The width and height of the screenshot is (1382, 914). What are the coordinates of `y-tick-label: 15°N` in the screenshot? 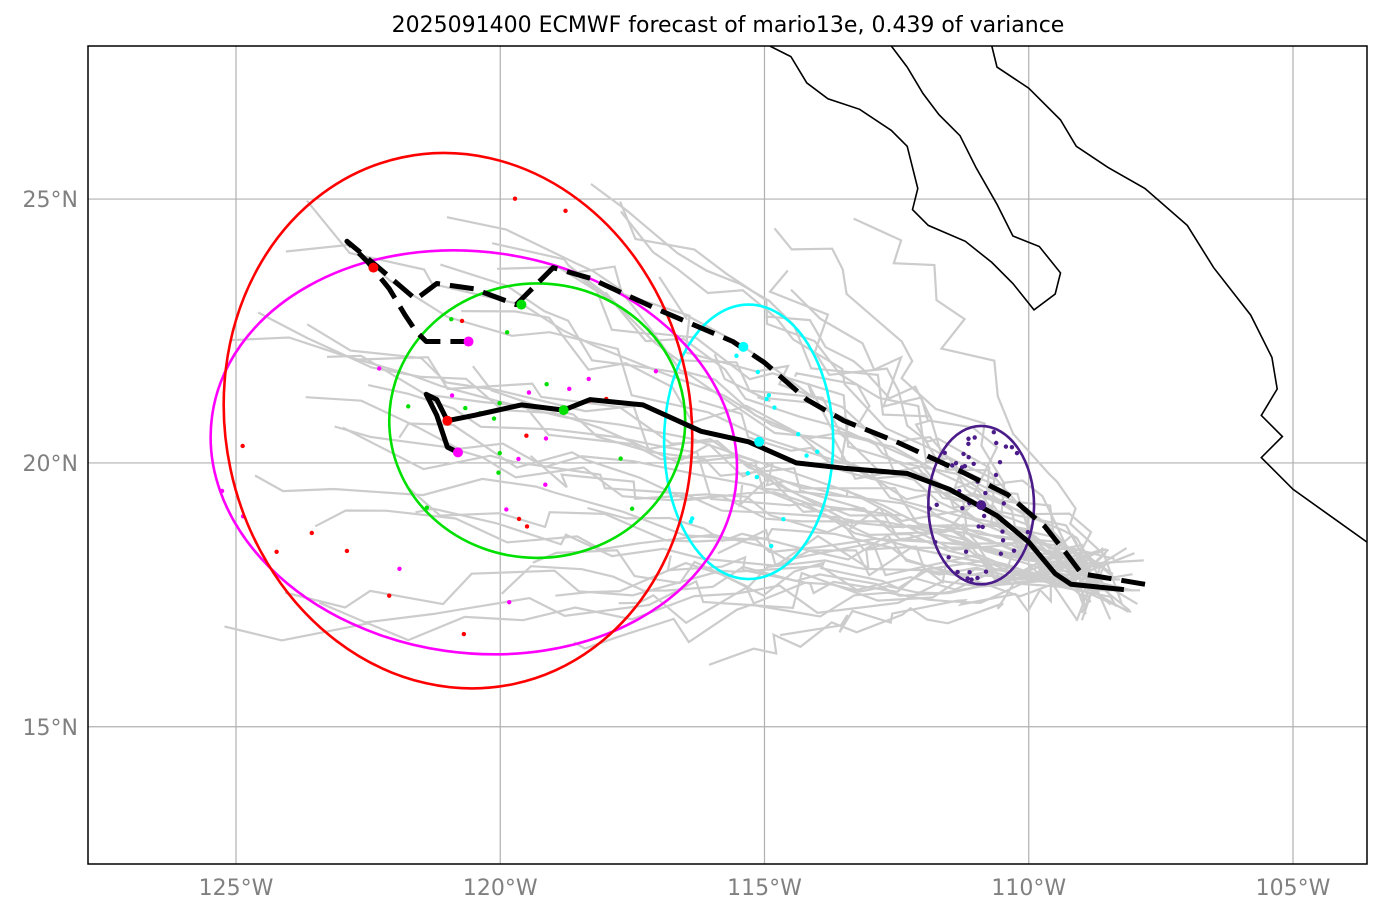 It's located at (50, 728).